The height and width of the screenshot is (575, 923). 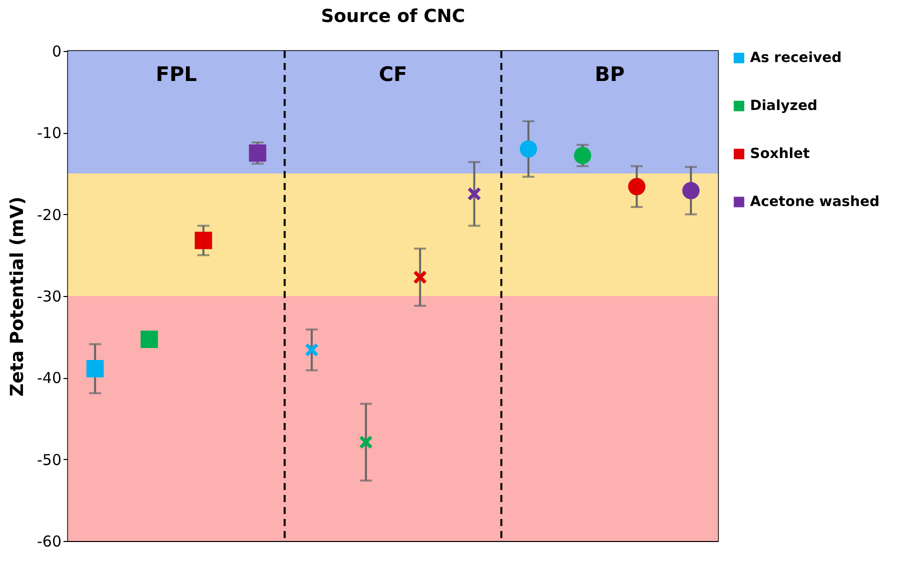 I want to click on y-tick-label: -40, so click(x=49, y=378).